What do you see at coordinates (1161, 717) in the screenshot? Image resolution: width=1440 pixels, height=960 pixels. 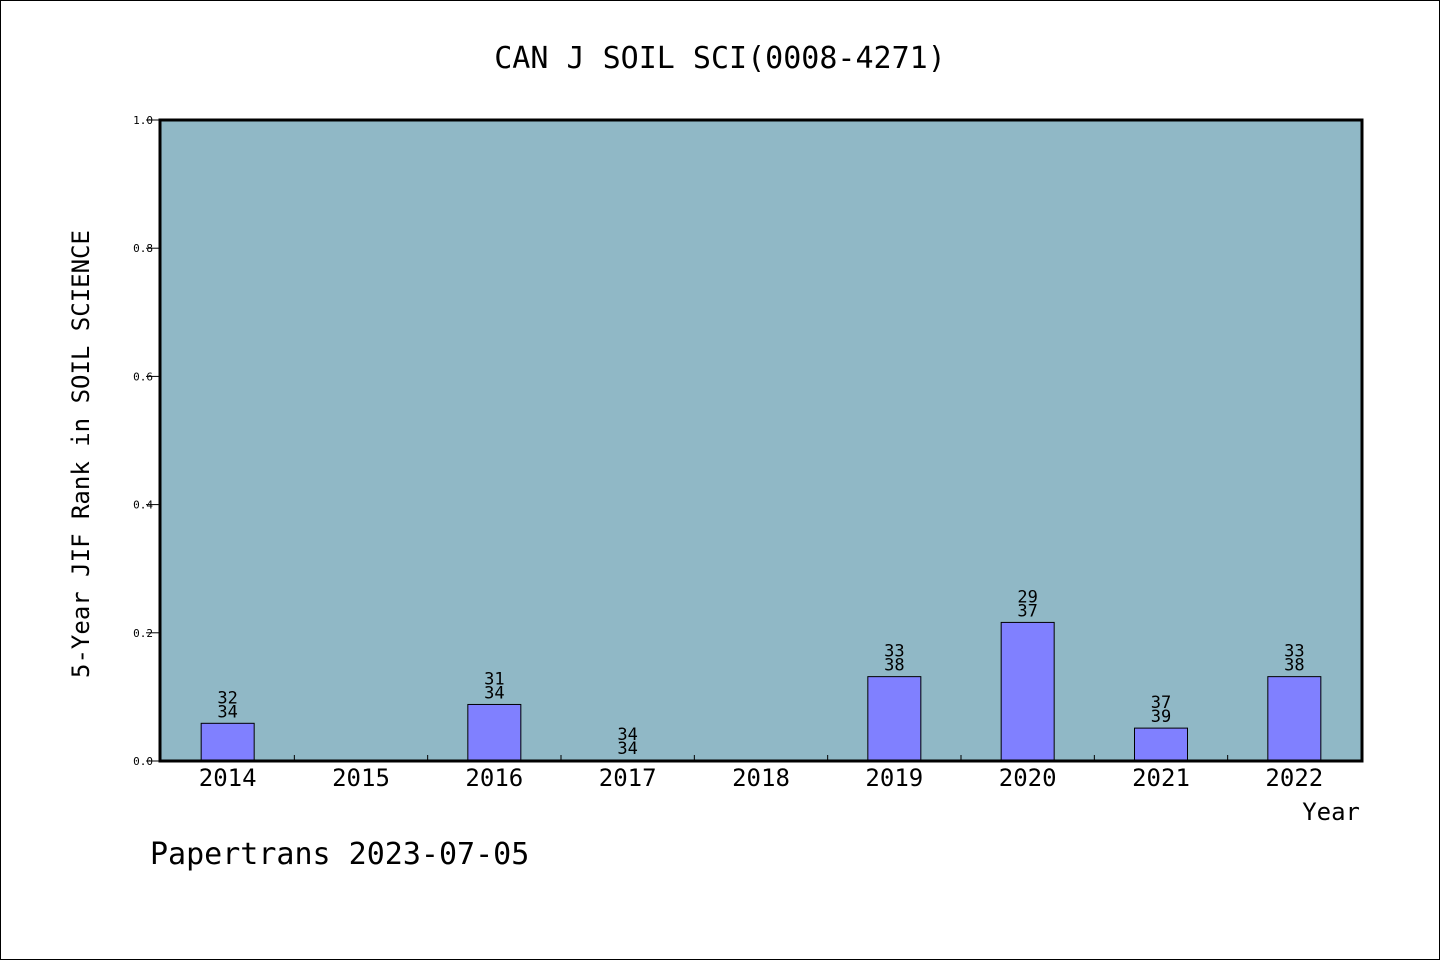 I see `bar-label-bottom: 39` at bounding box center [1161, 717].